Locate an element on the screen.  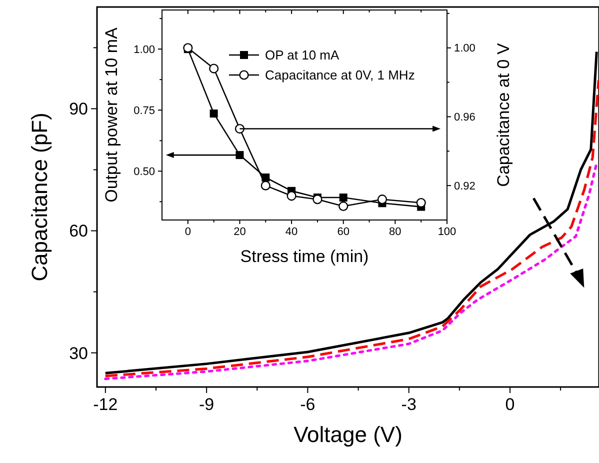
y-axis-title: Capacitance (pF) is located at coordinates (39, 197).